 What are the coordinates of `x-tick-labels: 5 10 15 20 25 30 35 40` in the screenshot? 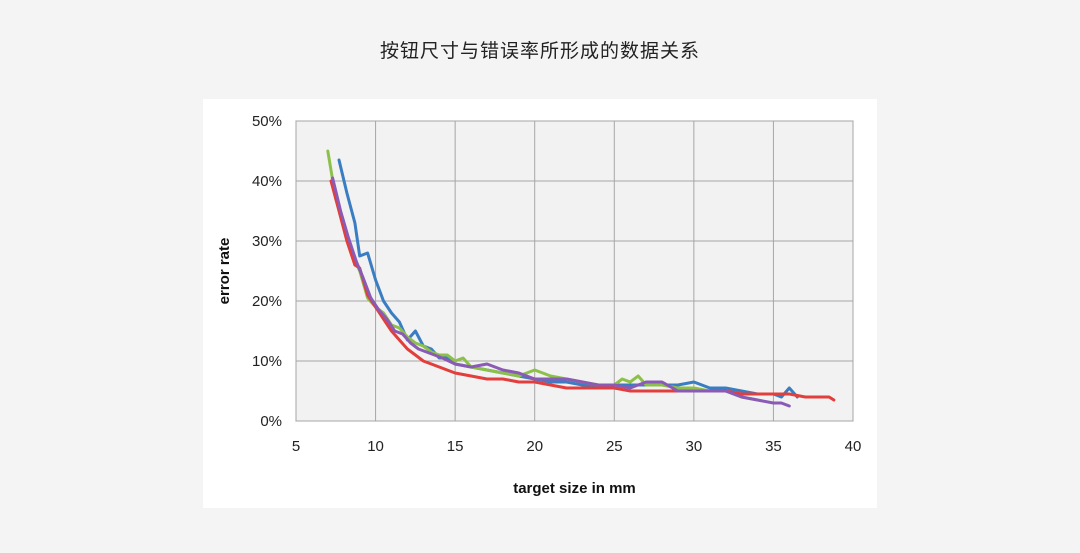 It's located at (577, 446).